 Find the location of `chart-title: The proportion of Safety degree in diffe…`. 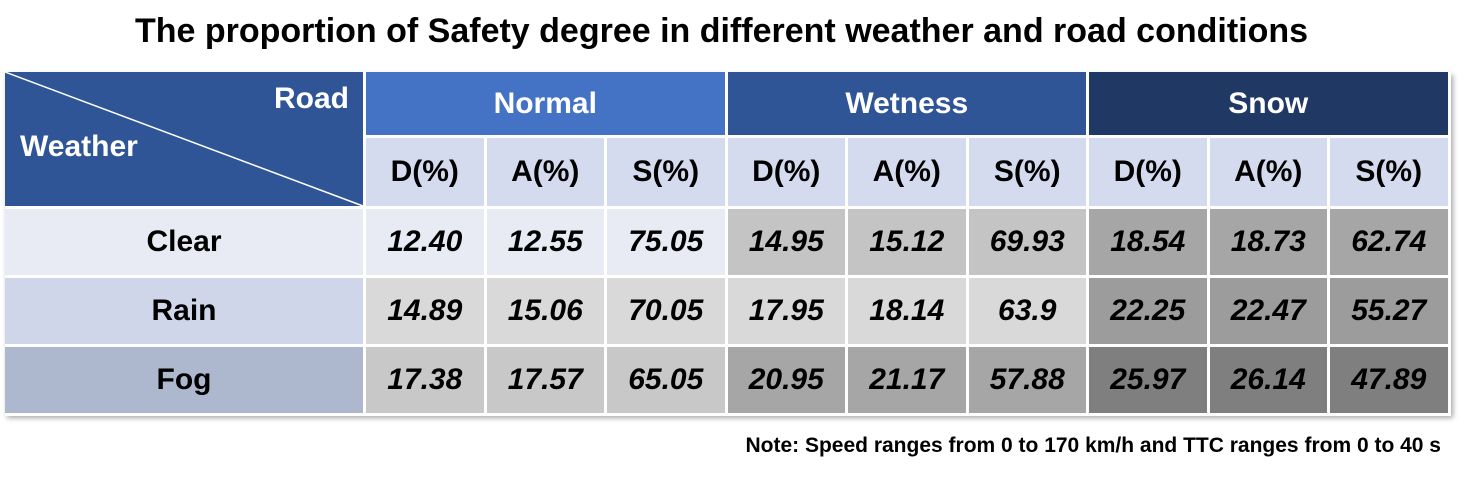

chart-title: The proportion of Safety degree in diffe… is located at coordinates (721, 31).